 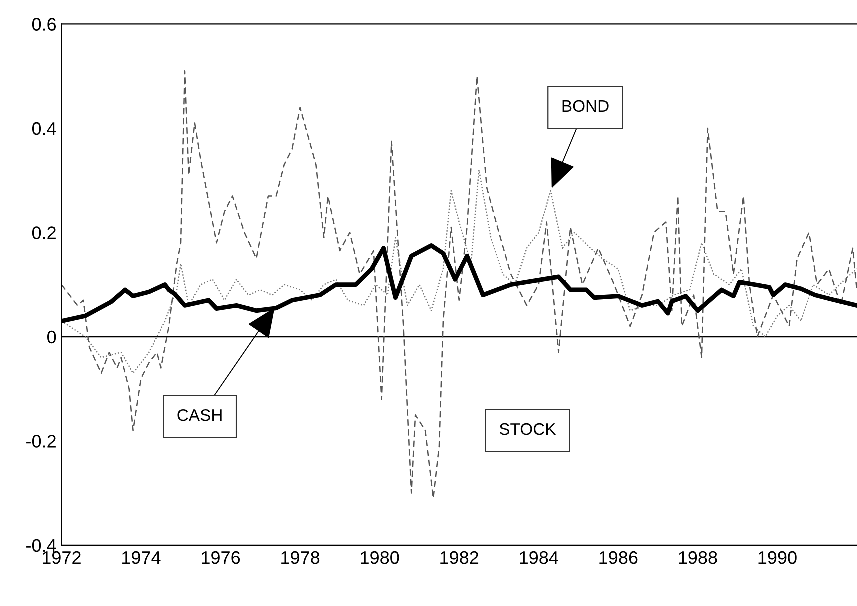 What do you see at coordinates (52, 337) in the screenshot?
I see `y-tick-label: 0` at bounding box center [52, 337].